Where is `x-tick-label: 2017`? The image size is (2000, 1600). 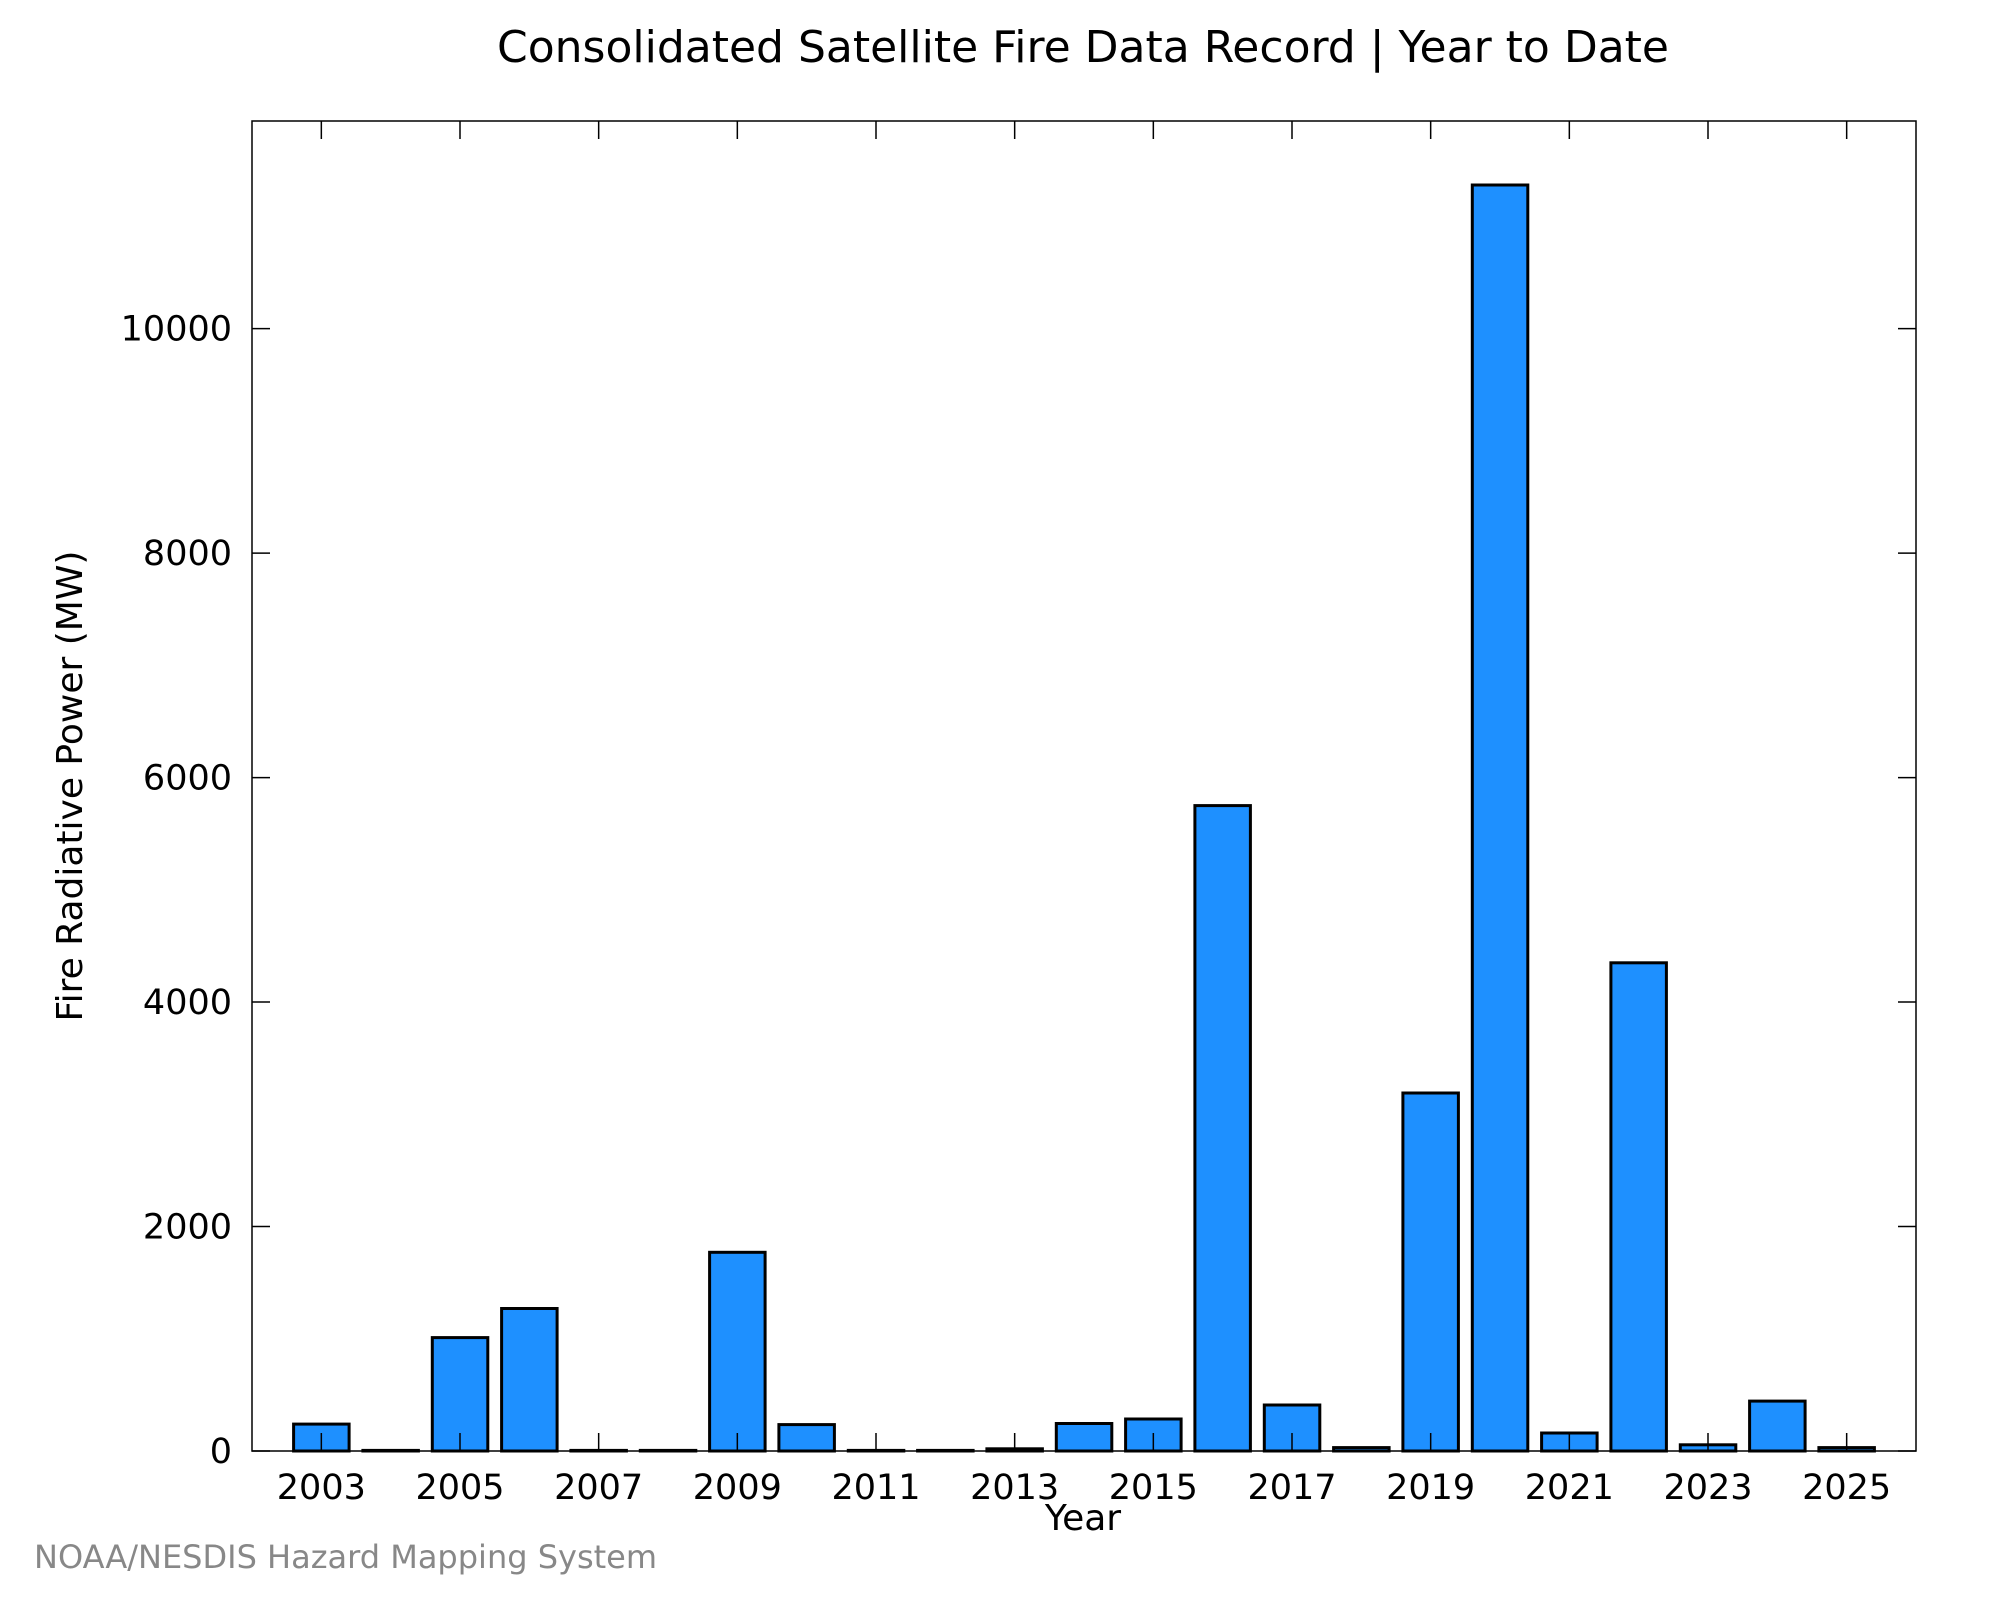 x-tick-label: 2017 is located at coordinates (1291, 1488).